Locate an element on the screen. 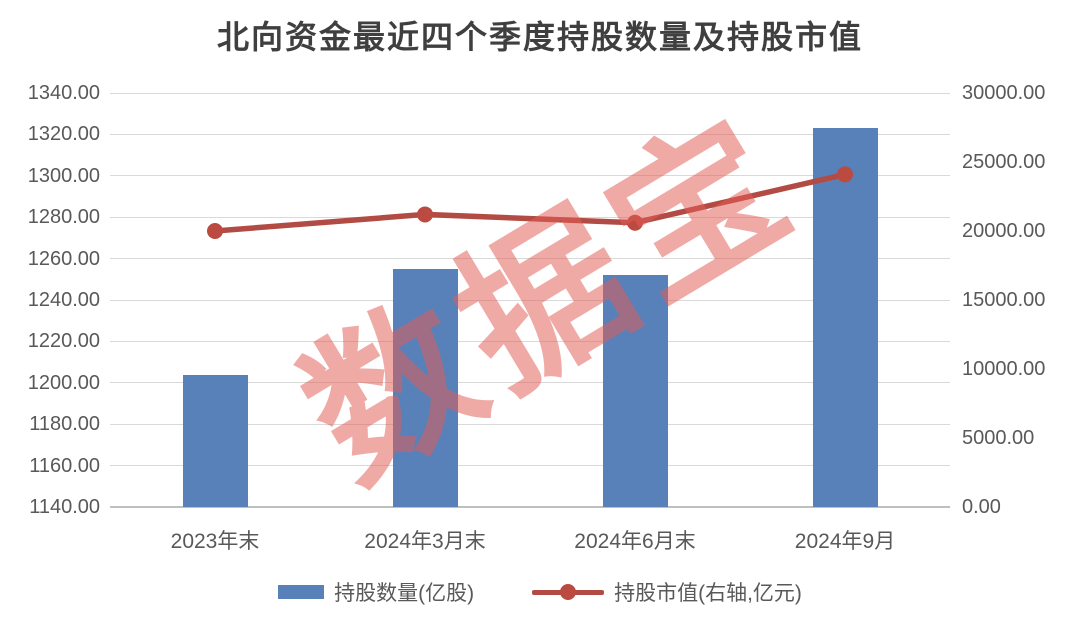 The width and height of the screenshot is (1080, 623). legend-bar-swatch-icon is located at coordinates (301, 592).